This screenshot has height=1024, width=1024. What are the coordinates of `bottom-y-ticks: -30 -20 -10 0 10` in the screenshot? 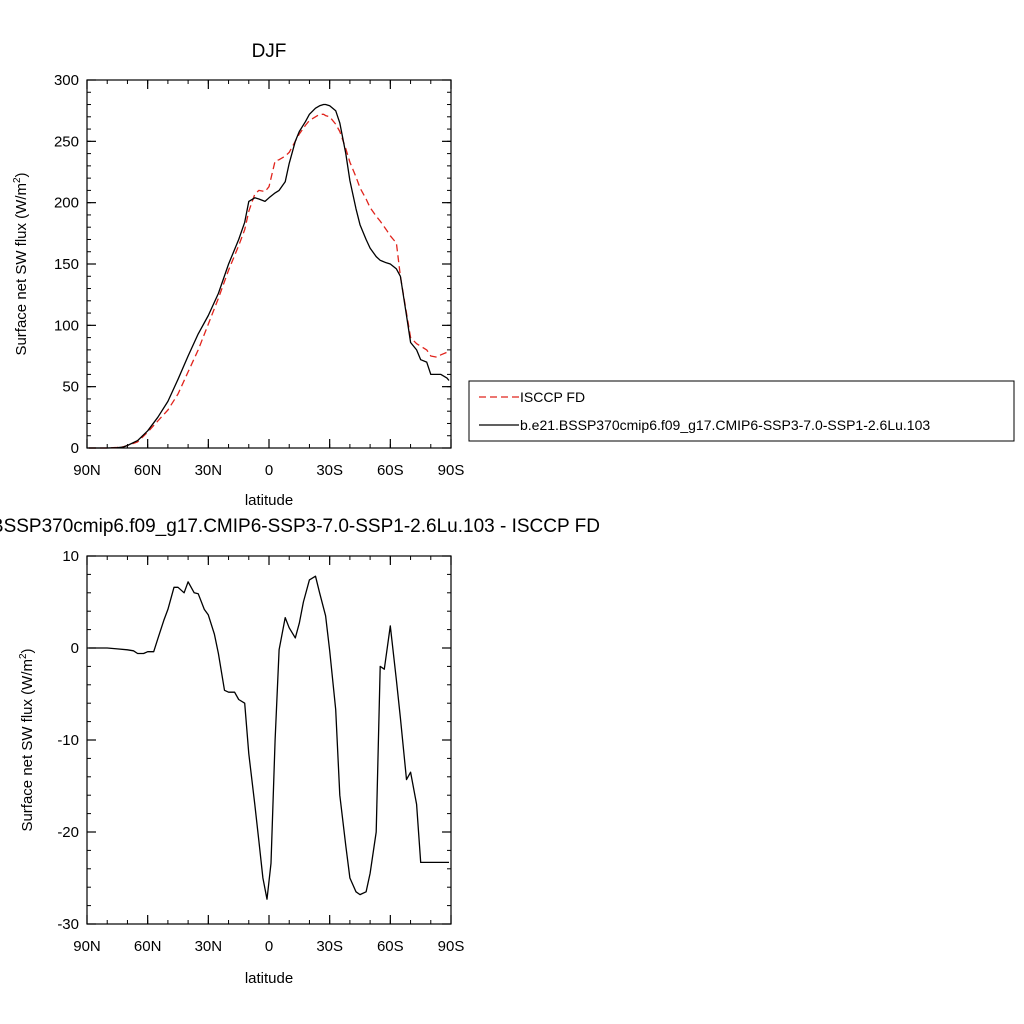 It's located at (254, 740).